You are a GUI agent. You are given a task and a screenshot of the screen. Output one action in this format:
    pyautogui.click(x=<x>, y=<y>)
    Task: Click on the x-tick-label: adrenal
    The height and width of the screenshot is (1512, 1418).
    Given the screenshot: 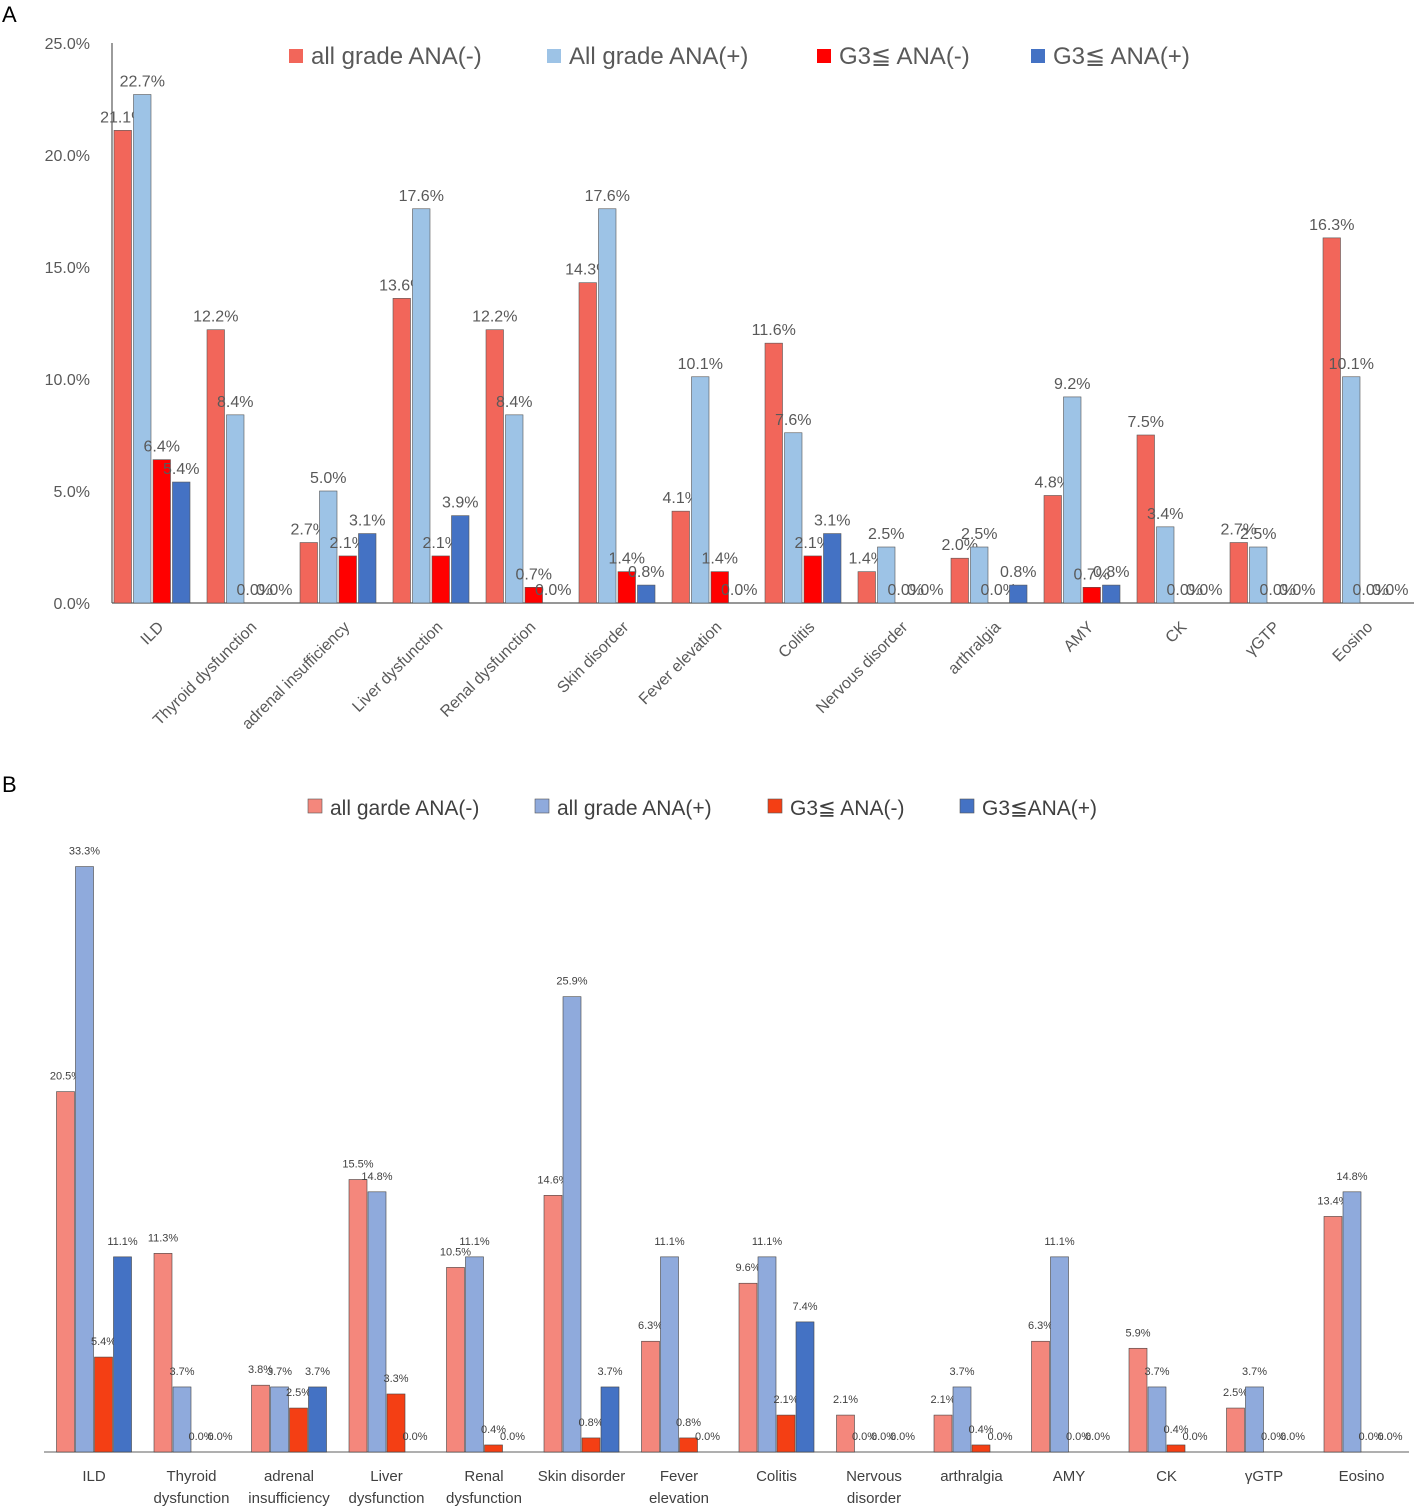 What is the action you would take?
    pyautogui.click(x=289, y=1476)
    